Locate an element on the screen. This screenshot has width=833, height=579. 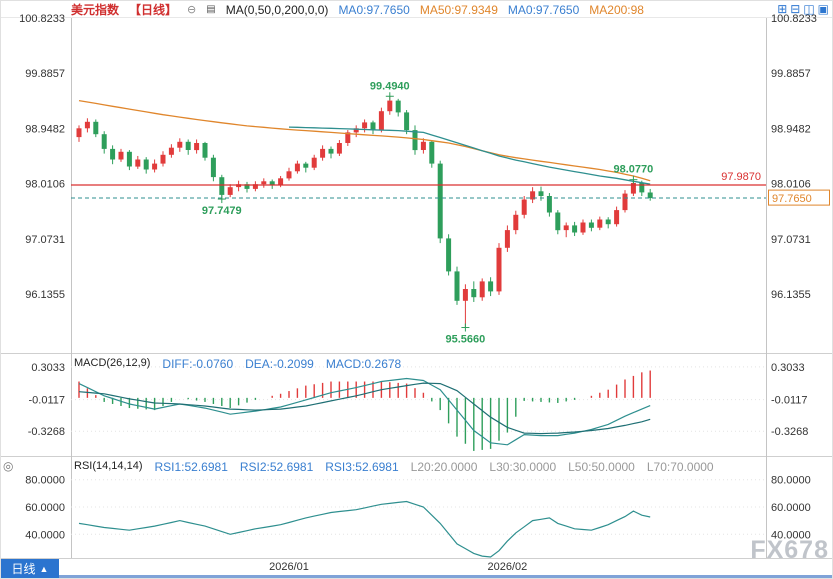
macd-value-label: DIFF:-0.0760 is located at coordinates (198, 364).